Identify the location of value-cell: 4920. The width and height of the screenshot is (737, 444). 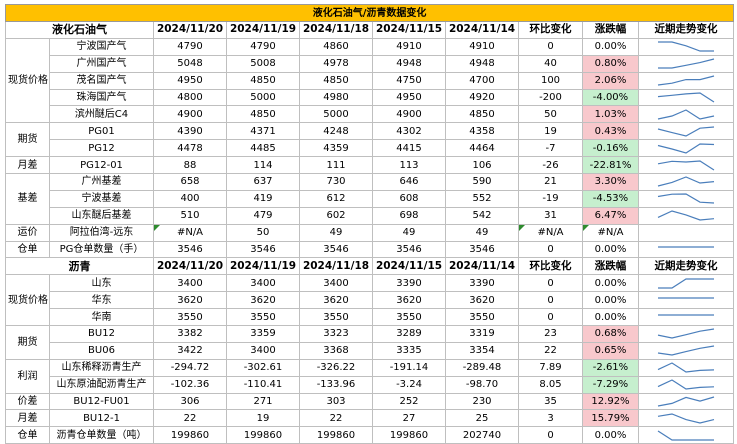
(482, 97).